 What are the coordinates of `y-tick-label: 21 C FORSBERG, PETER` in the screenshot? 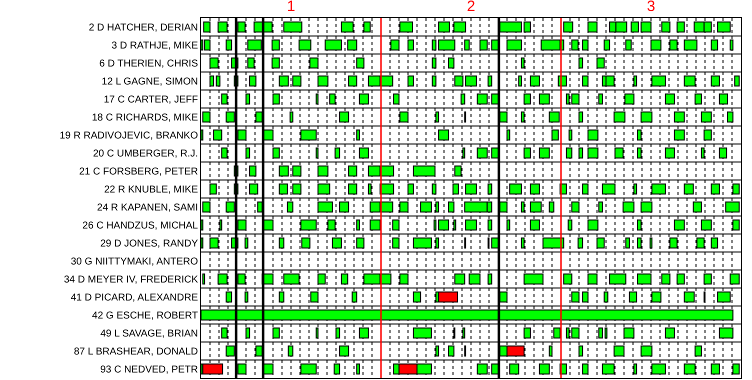 It's located at (138, 172).